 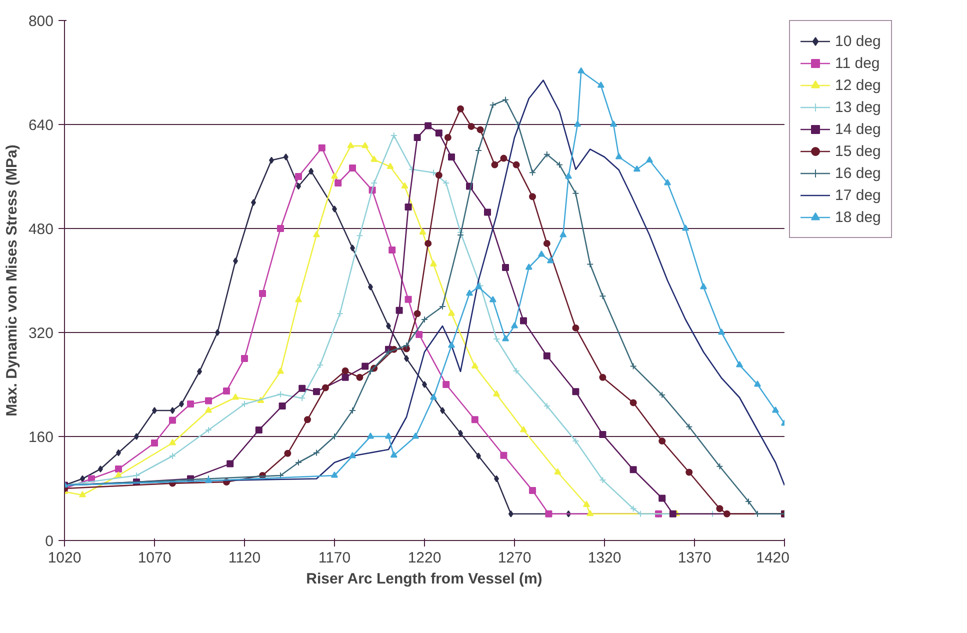 I want to click on y-axis-title: Max. Dynamic von Mises Stress (MPa), so click(x=11, y=280).